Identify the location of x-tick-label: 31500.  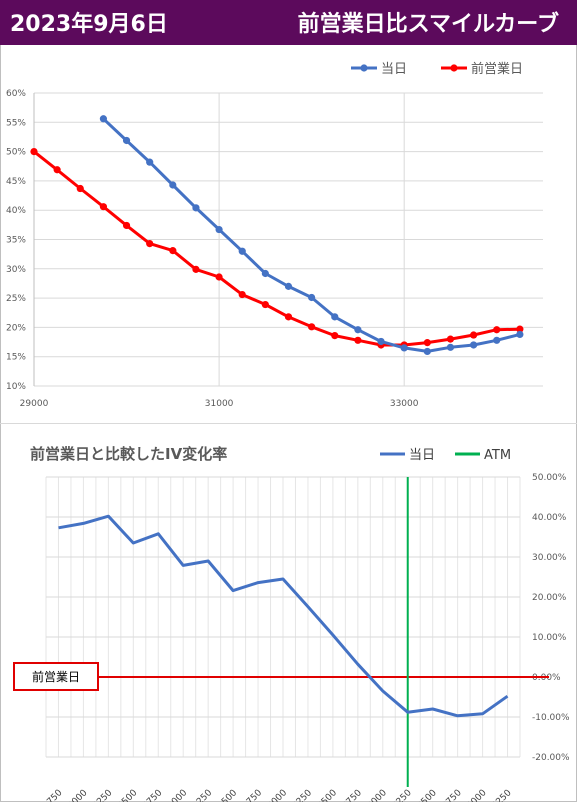
(226, 795).